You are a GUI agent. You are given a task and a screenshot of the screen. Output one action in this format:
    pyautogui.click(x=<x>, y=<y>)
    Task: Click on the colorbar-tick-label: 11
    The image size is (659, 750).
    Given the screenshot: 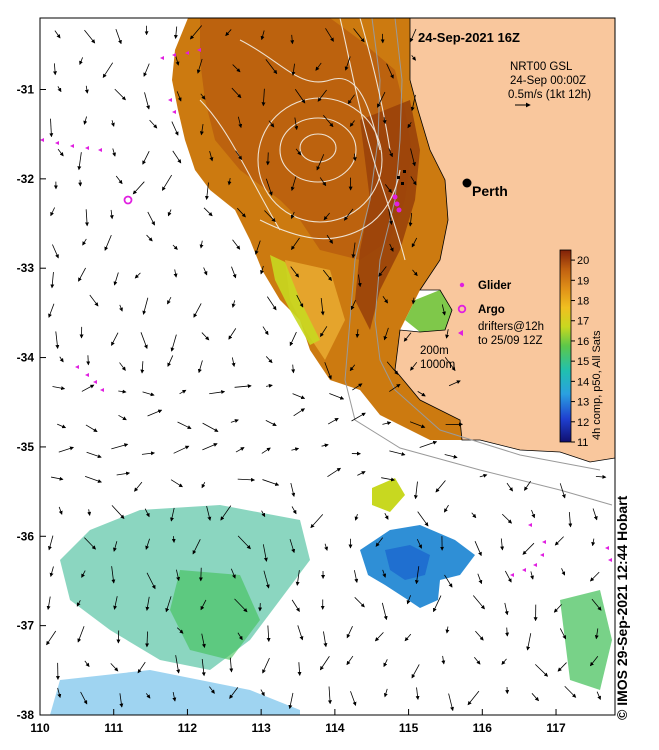 What is the action you would take?
    pyautogui.click(x=582, y=443)
    